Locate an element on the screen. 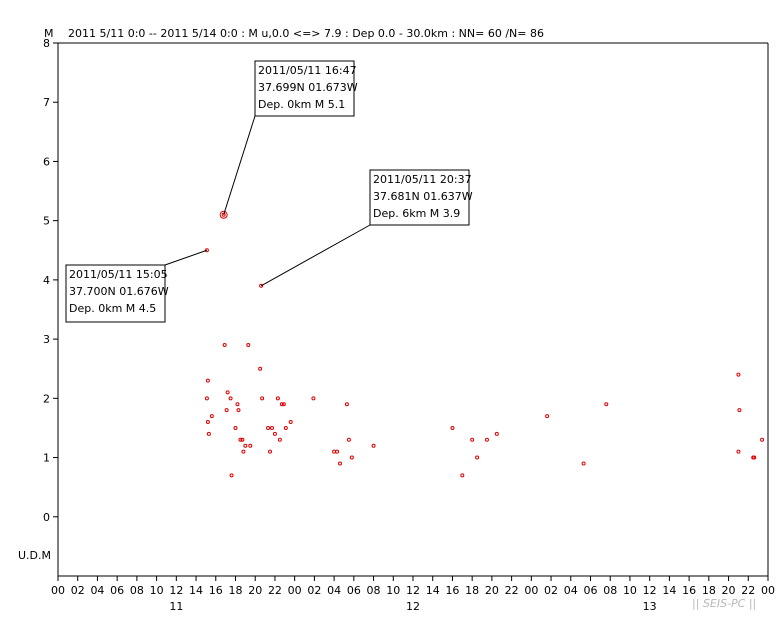 The height and width of the screenshot is (618, 783). watermark: || SEIS-PC || is located at coordinates (724, 603).